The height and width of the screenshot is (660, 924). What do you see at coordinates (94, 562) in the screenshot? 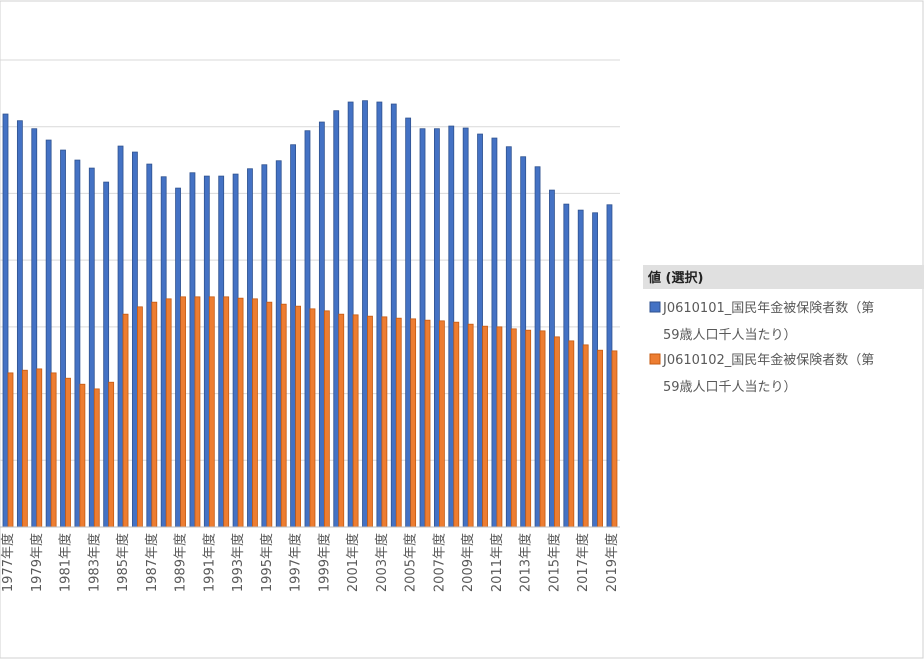
I see `x-tick-label: 1983年度` at bounding box center [94, 562].